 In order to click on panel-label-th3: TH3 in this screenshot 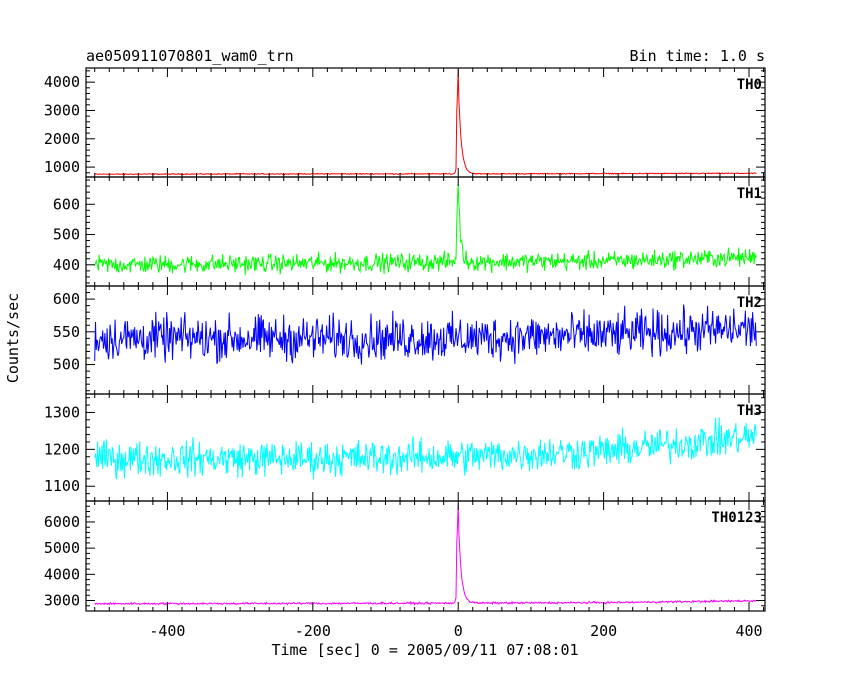, I will do `click(749, 411)`.